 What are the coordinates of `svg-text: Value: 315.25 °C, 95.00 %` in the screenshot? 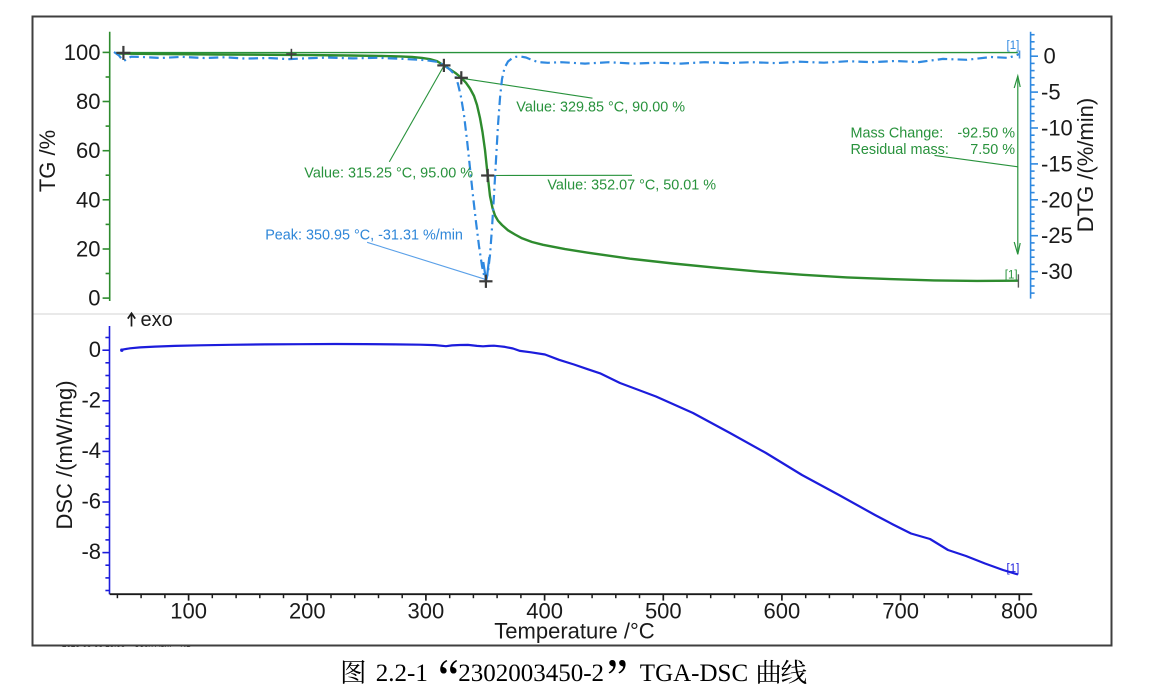 It's located at (388, 173).